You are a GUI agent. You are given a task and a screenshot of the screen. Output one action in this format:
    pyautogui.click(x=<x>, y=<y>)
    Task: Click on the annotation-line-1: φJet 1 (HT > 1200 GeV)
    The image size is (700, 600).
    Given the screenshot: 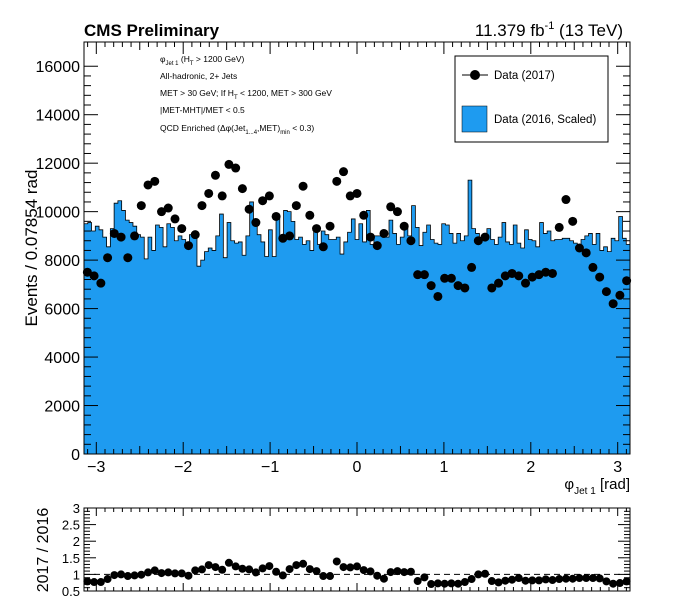 What is the action you would take?
    pyautogui.click(x=202, y=60)
    